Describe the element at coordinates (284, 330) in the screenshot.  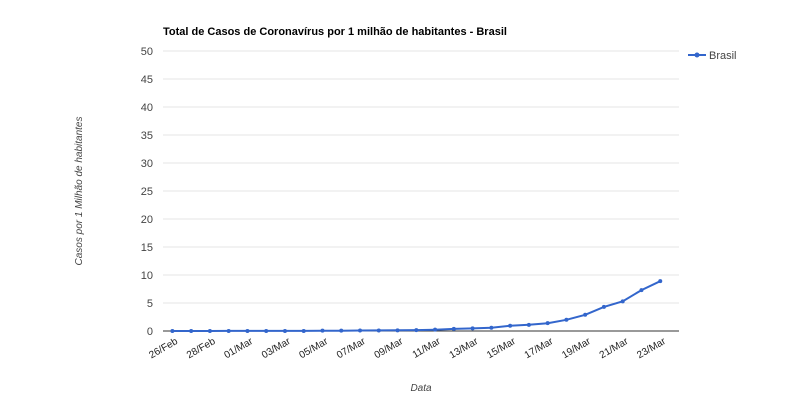
I see `data-point-03-Mar` at that location.